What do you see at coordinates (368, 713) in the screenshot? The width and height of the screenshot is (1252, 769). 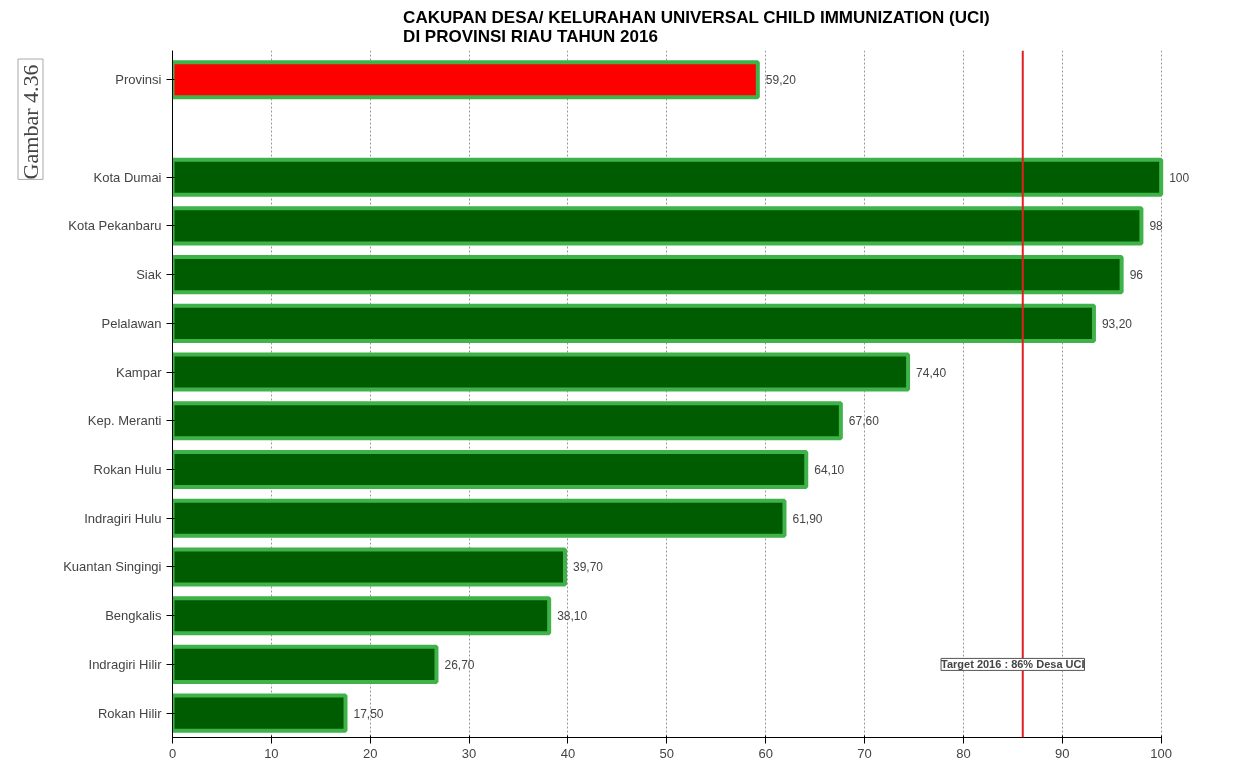 I see `data-label: 17,50` at bounding box center [368, 713].